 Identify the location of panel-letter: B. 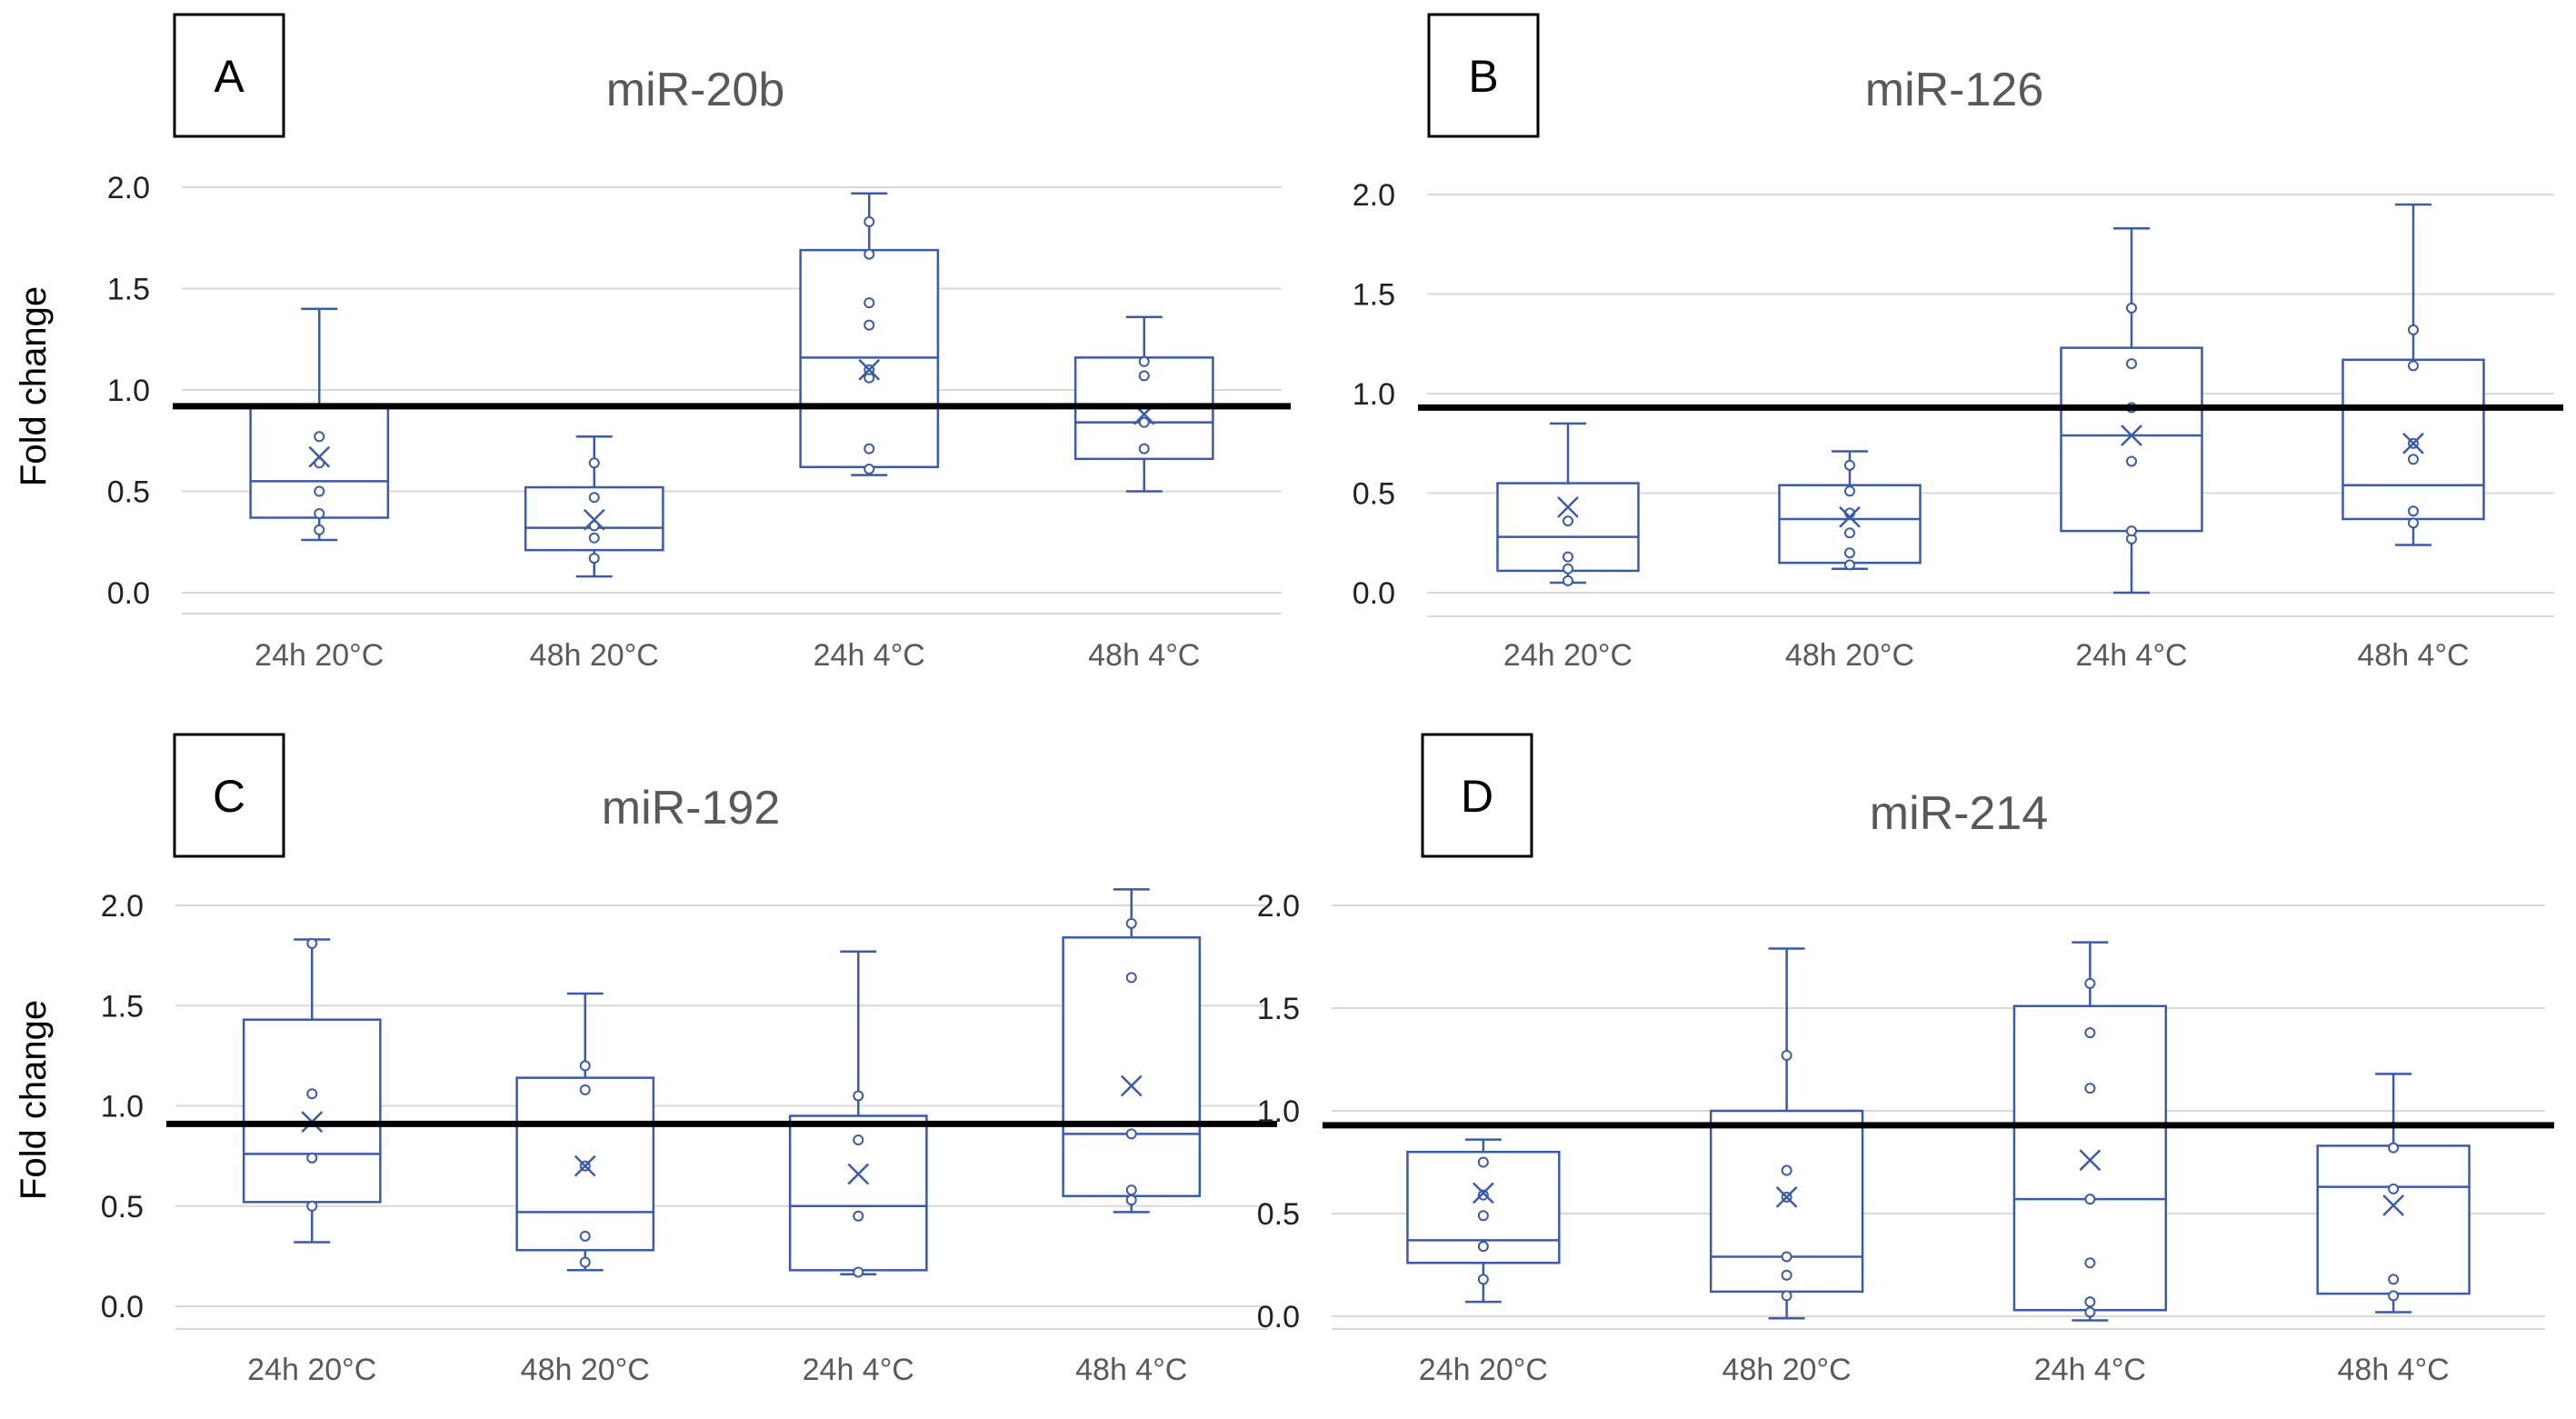
(1483, 76).